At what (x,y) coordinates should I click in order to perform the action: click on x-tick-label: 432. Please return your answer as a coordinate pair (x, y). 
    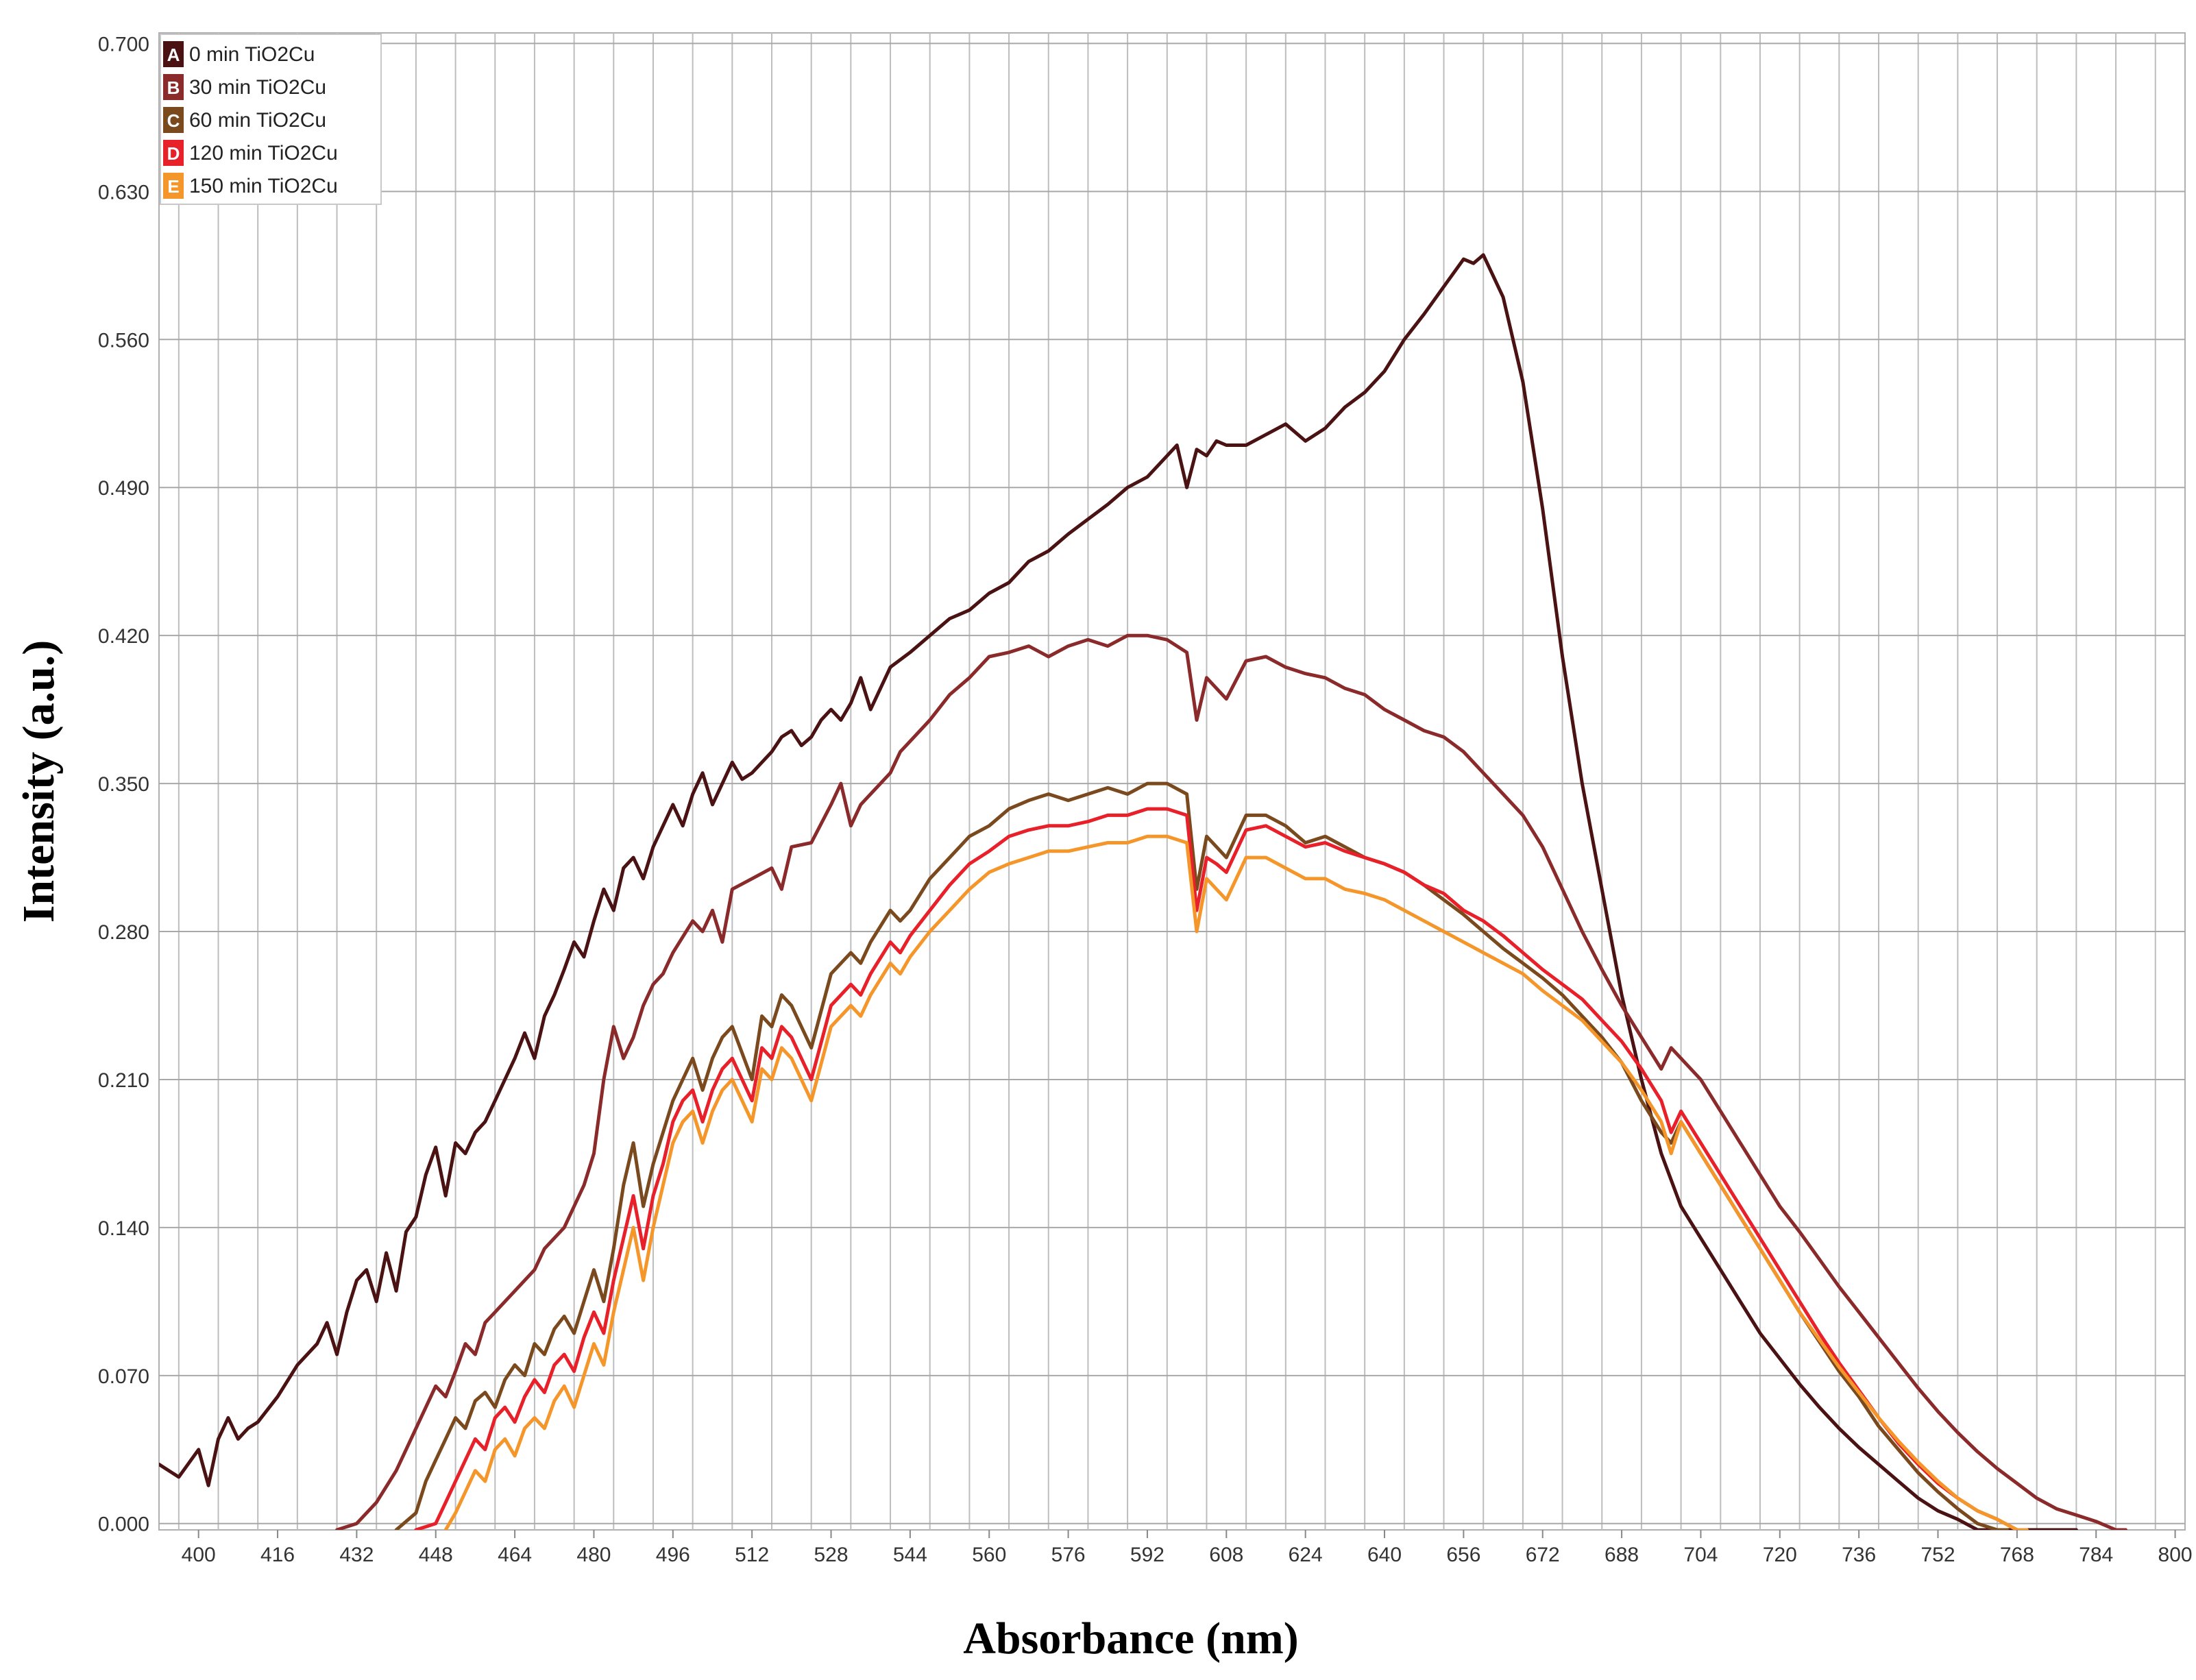
    Looking at the image, I should click on (357, 1555).